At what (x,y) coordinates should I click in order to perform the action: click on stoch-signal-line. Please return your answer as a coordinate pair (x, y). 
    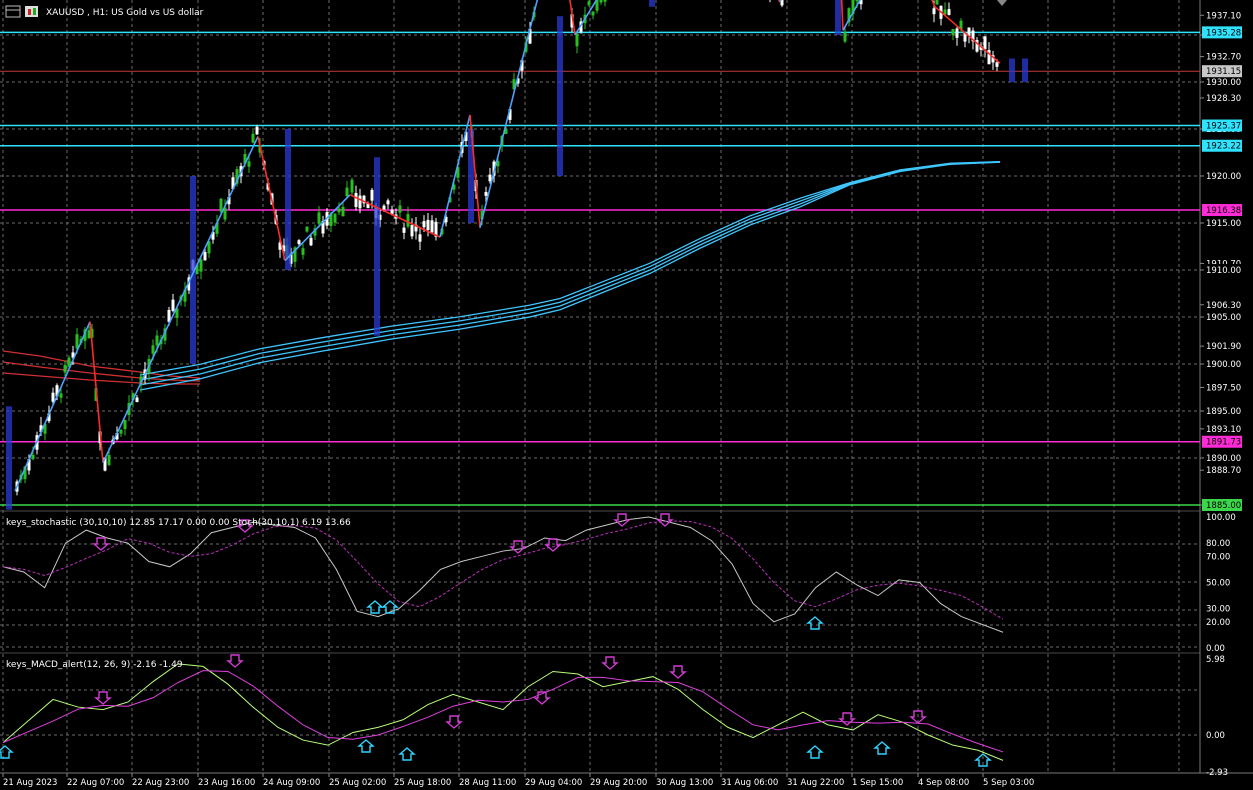
    Looking at the image, I should click on (503, 570).